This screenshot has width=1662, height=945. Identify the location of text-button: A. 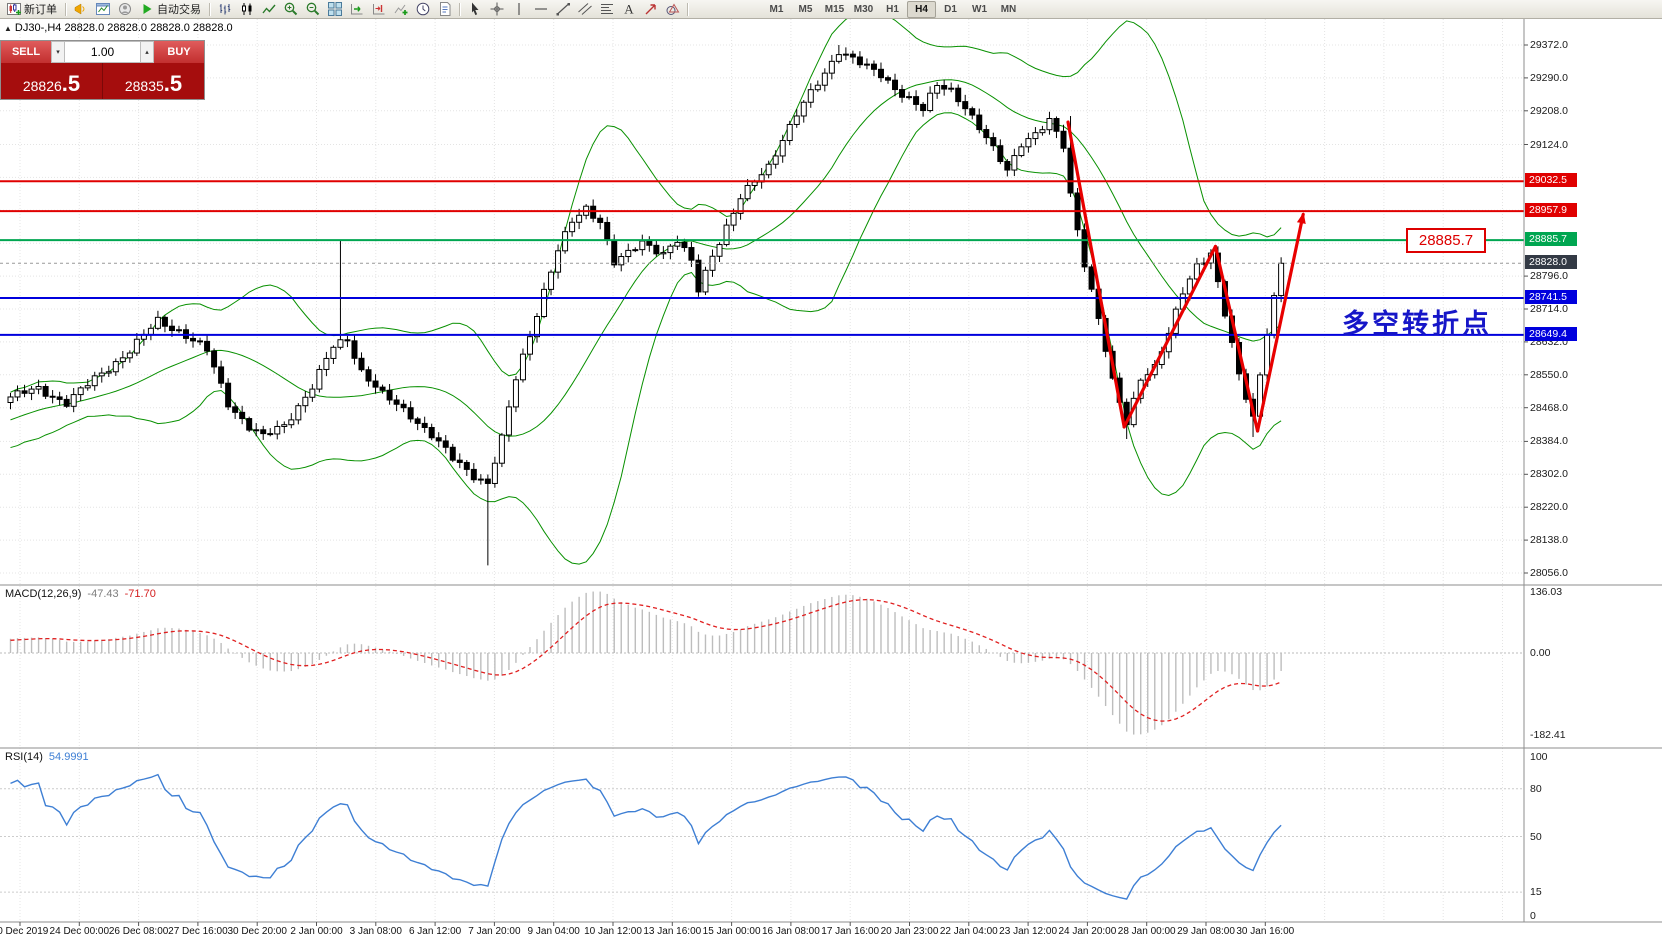
(629, 9).